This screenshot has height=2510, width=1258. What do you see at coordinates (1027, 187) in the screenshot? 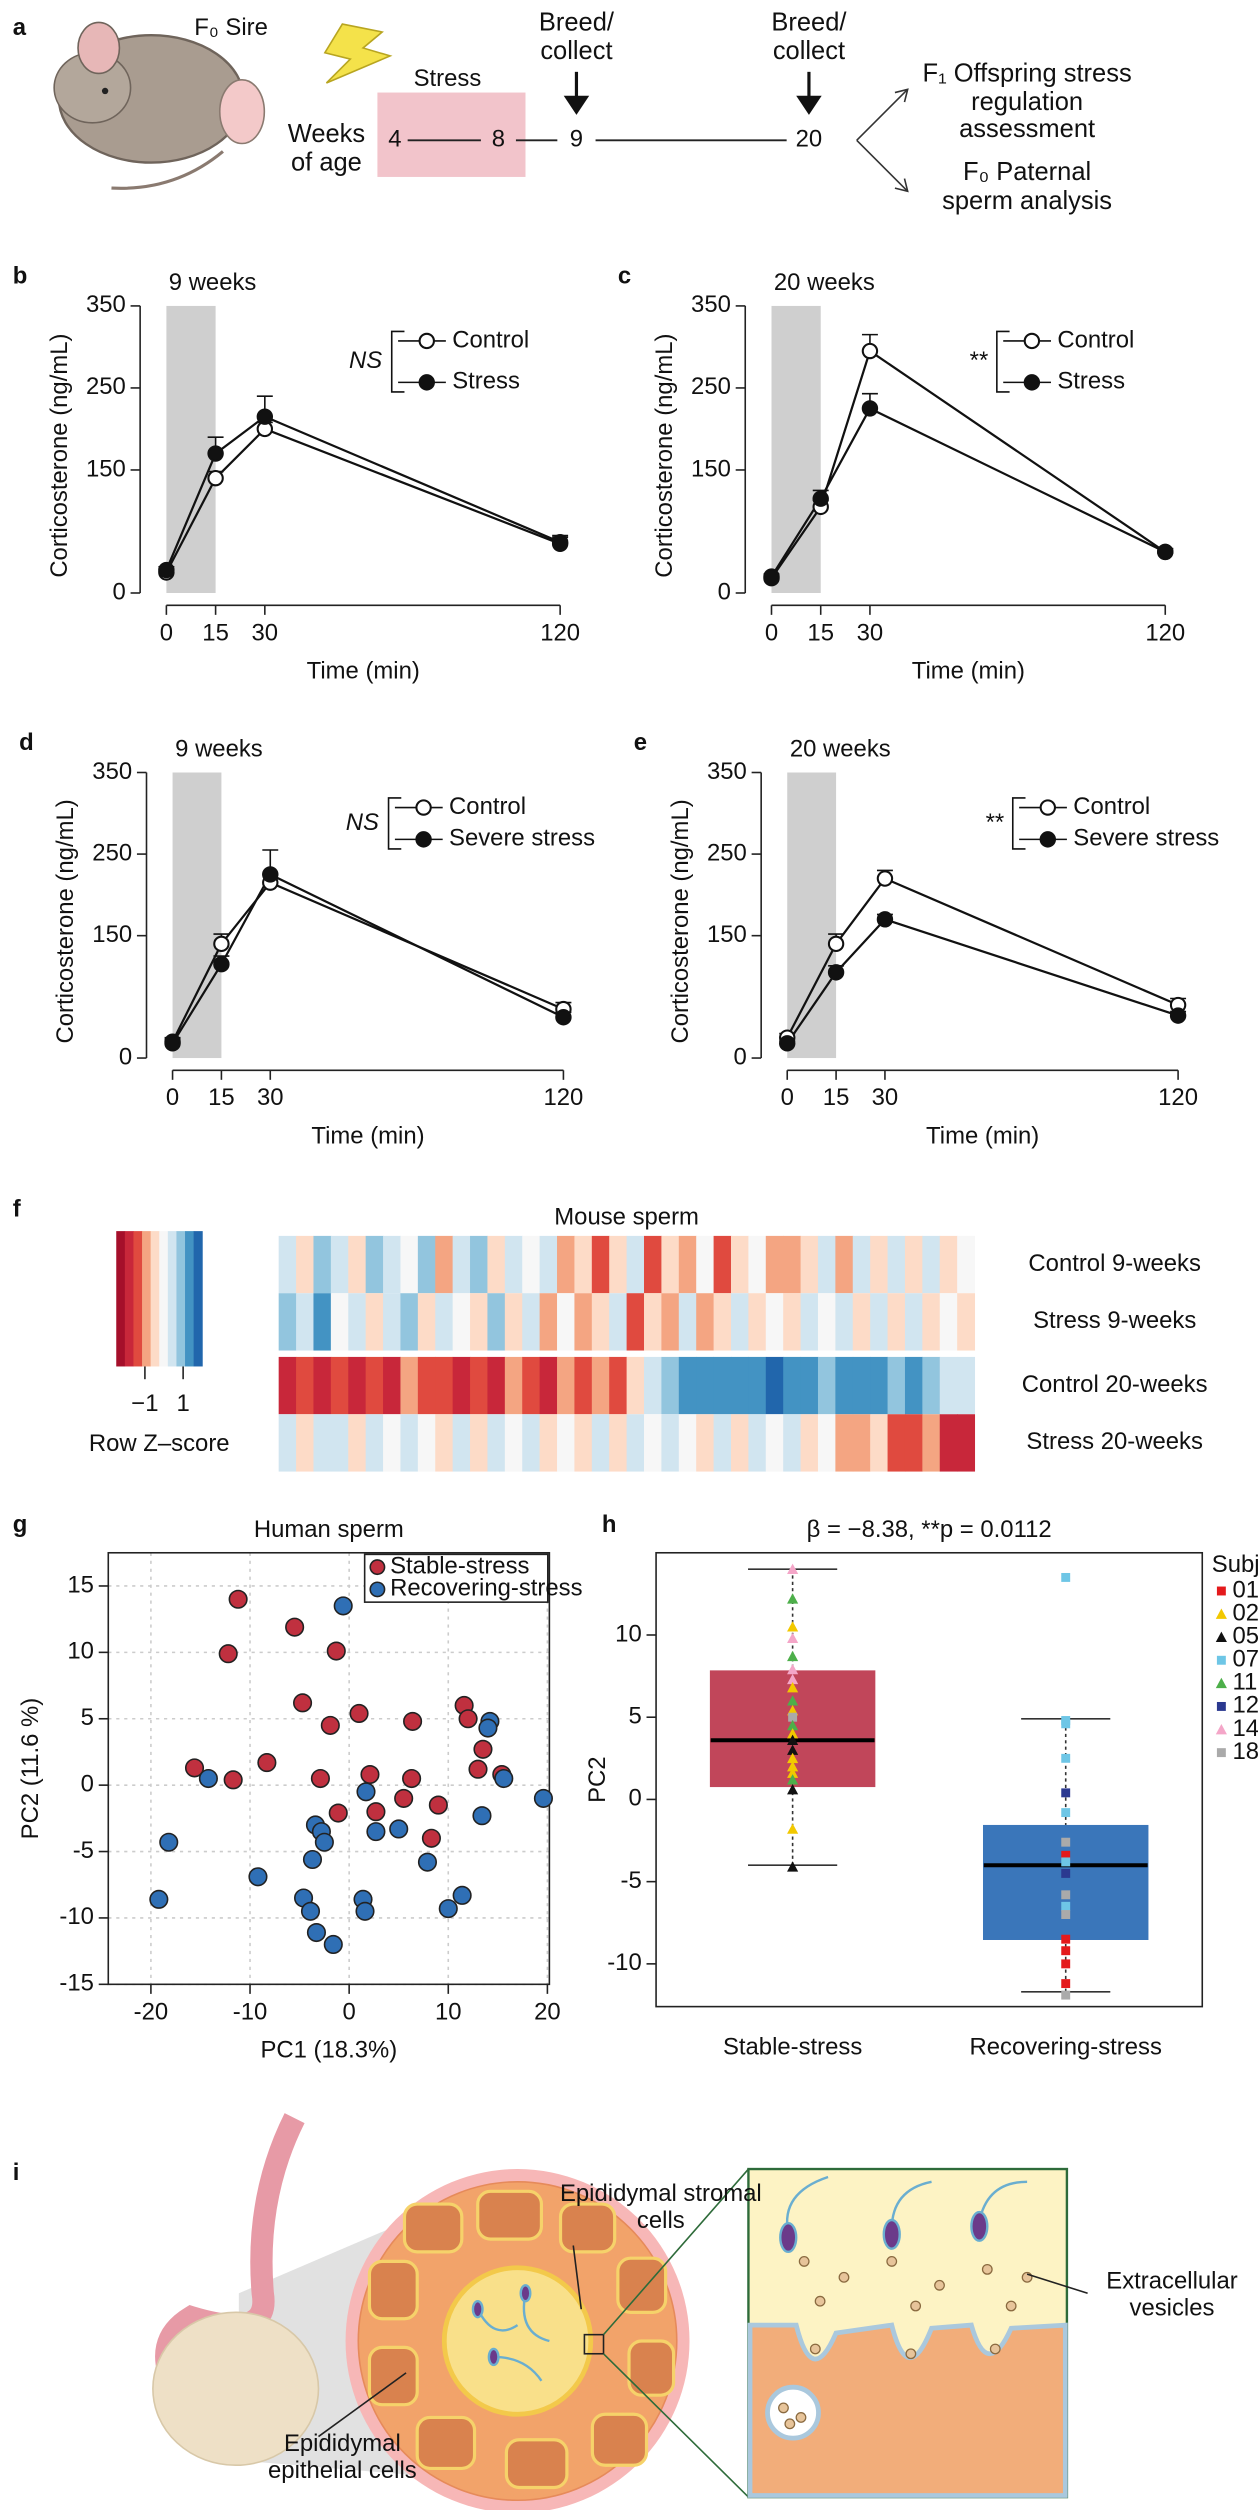
I see `paternal-label: F₀ Paternal sperm analysis` at bounding box center [1027, 187].